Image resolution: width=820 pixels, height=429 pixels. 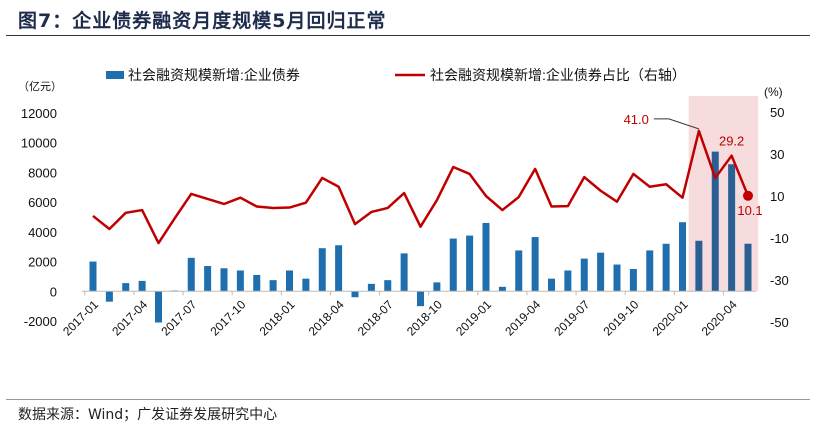 I want to click on x-tick-label: 2020-04, so click(x=719, y=317).